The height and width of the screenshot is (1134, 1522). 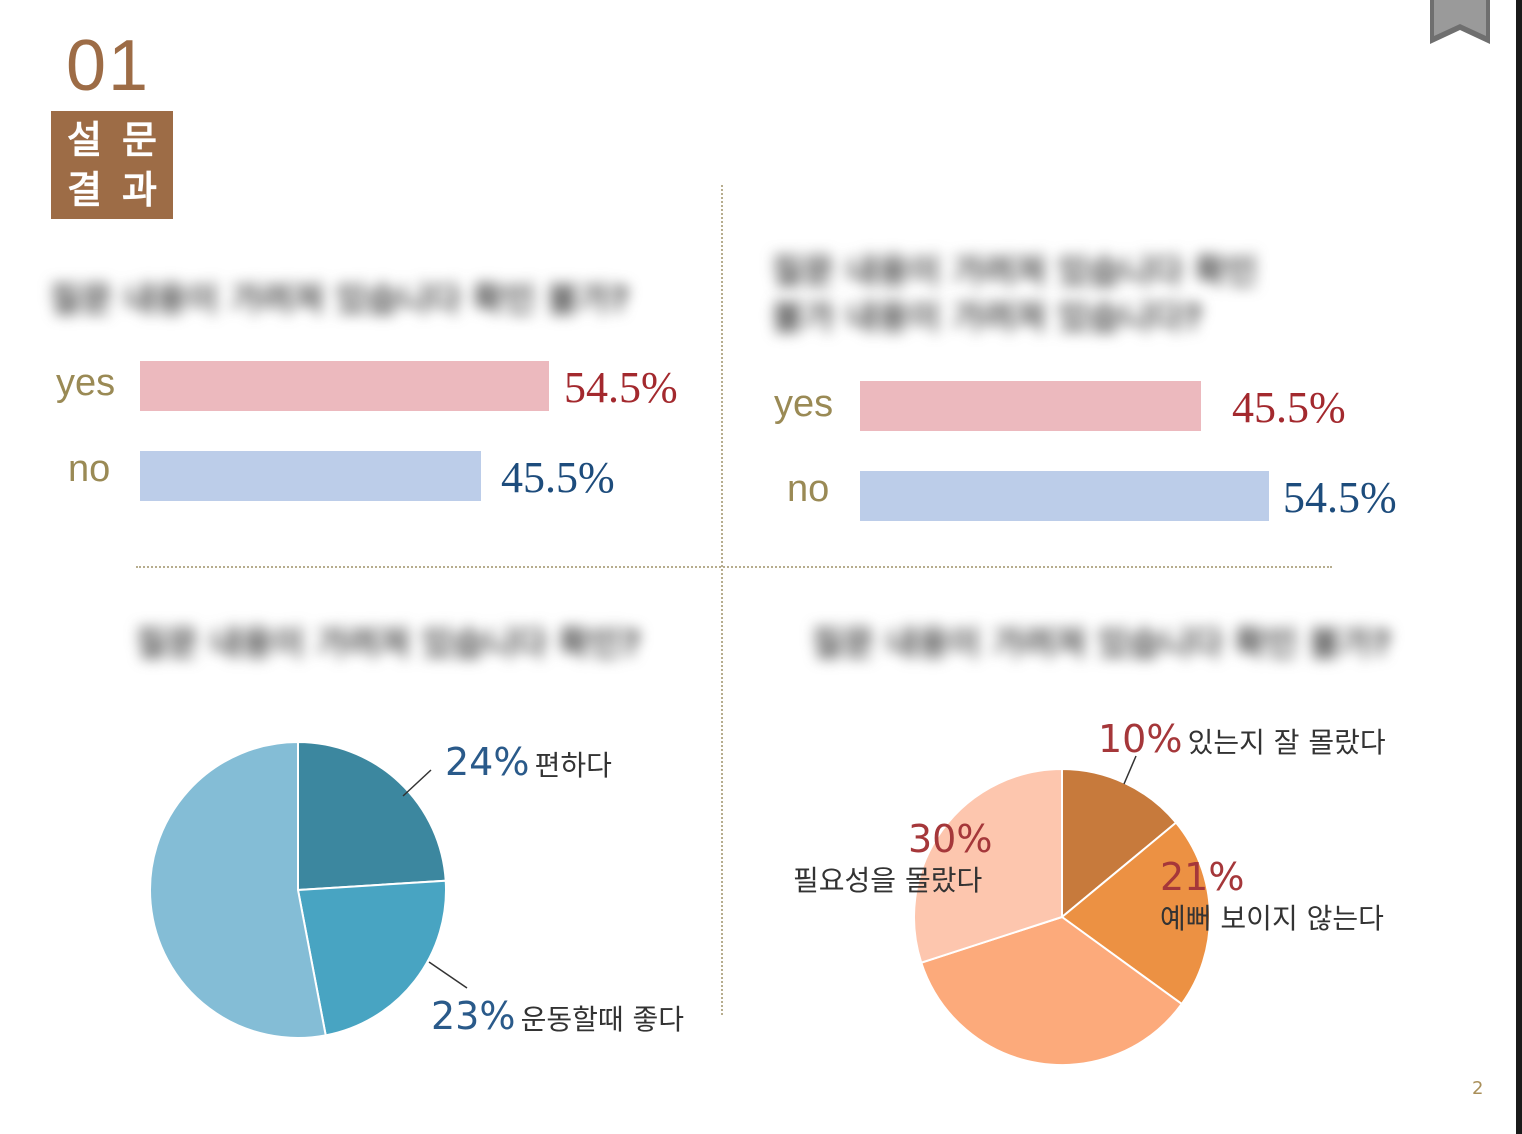 I want to click on slide-number: 2, so click(x=1478, y=1088).